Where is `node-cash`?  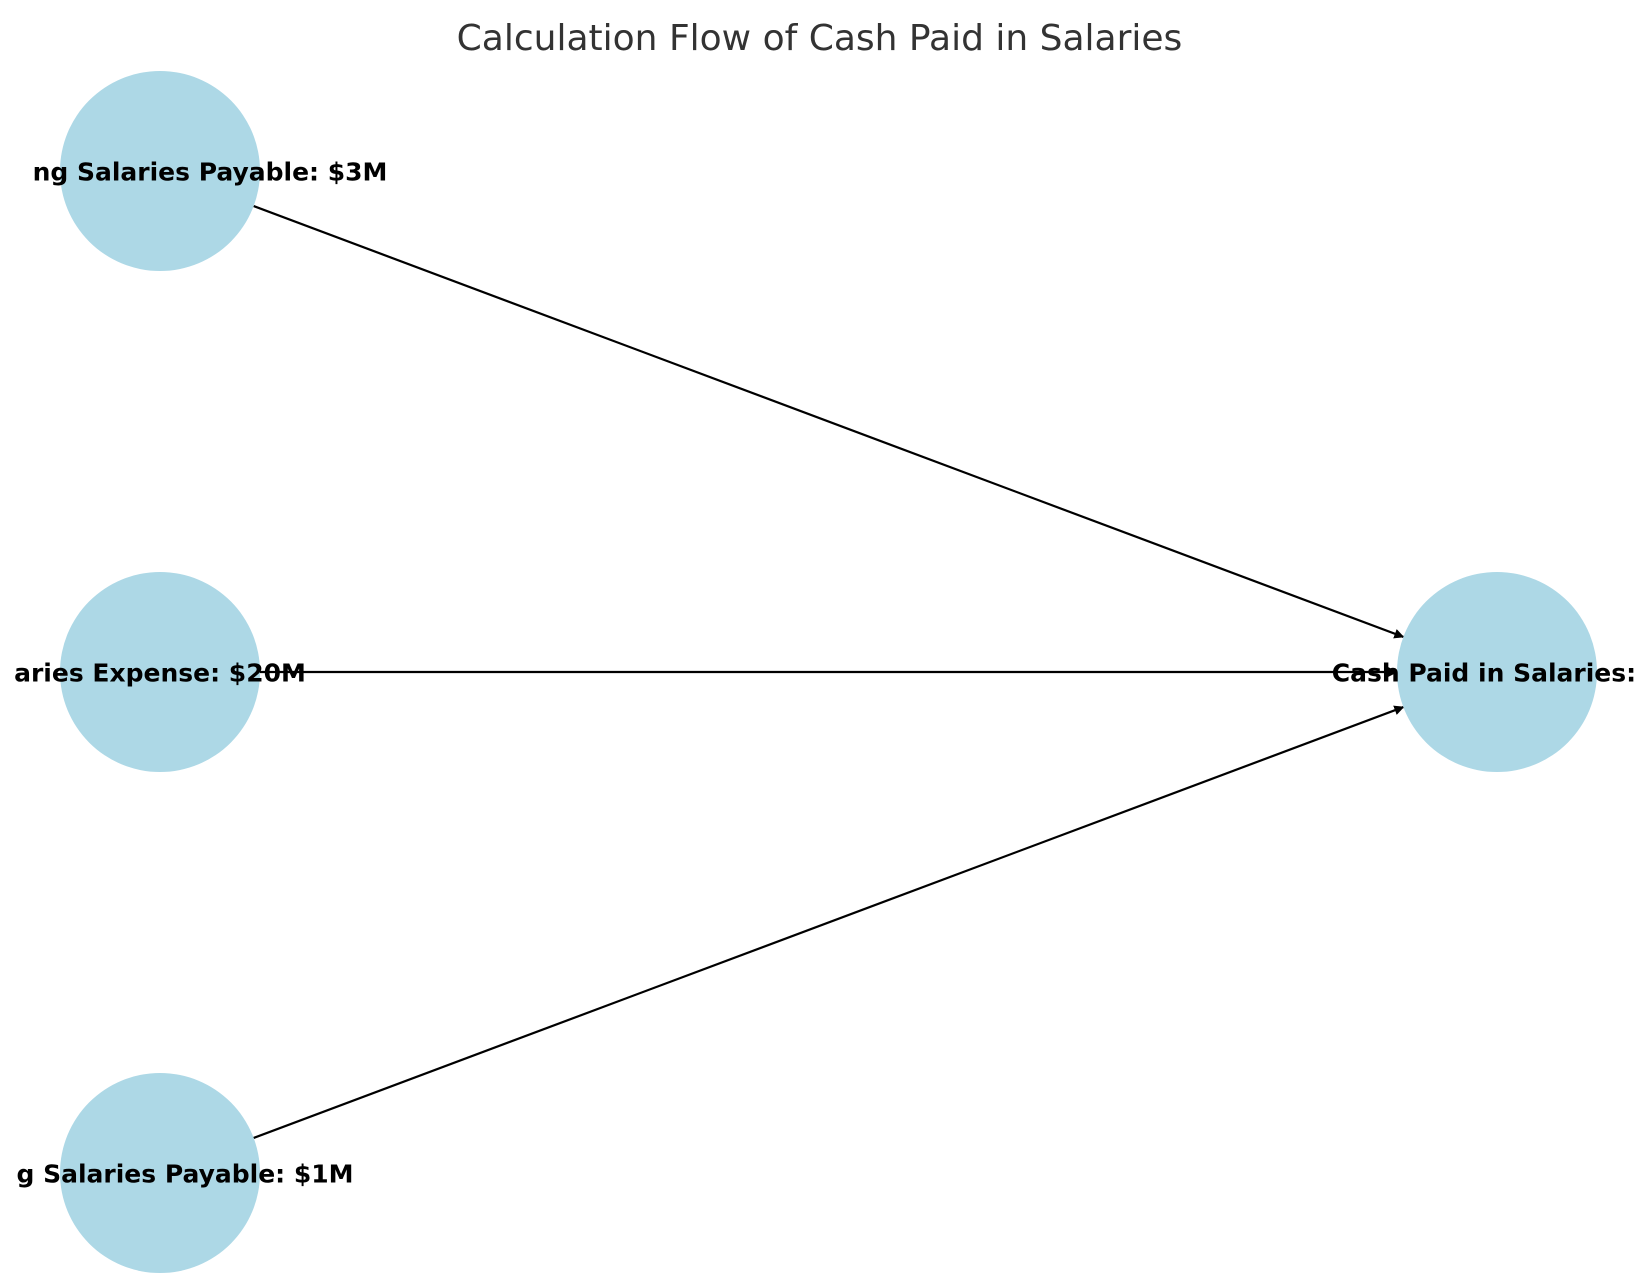
node-cash is located at coordinates (1497, 672).